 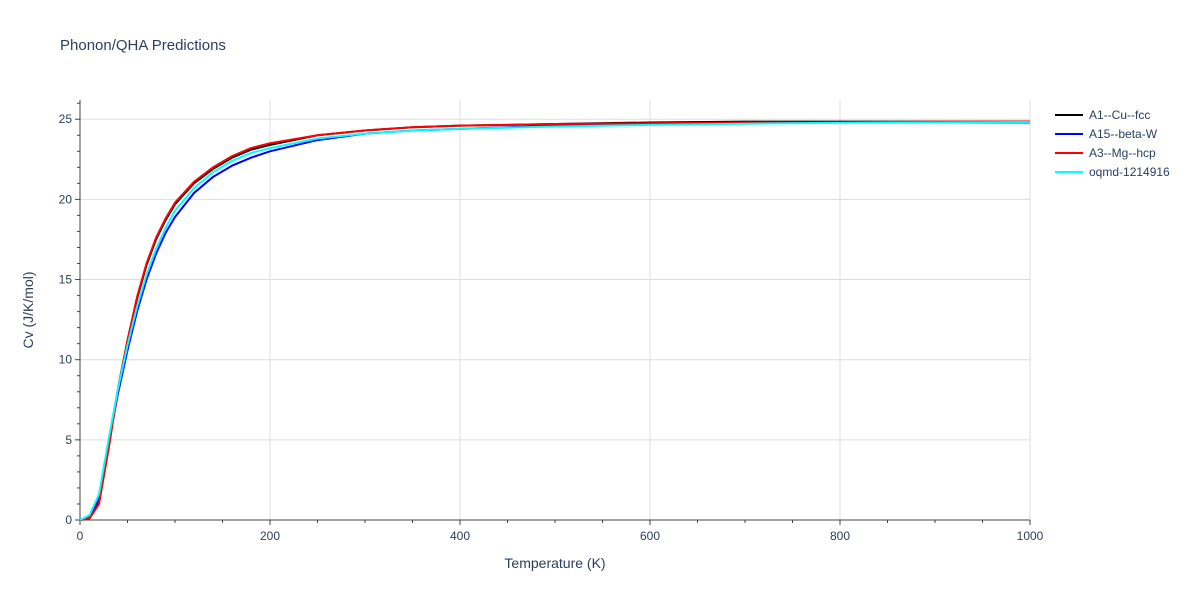 I want to click on y-tick-label: 20, so click(x=66, y=199).